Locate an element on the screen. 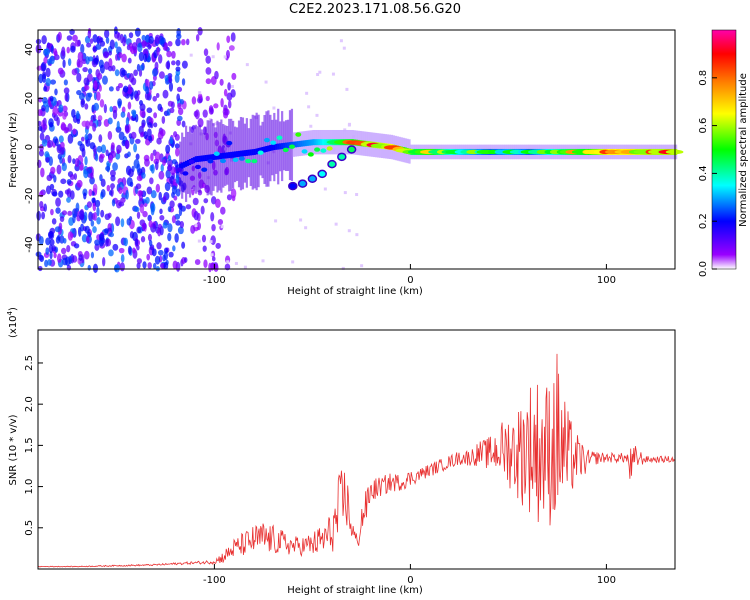 This screenshot has height=600, width=750. colorbar-tick-label: 0.2 is located at coordinates (703, 221).